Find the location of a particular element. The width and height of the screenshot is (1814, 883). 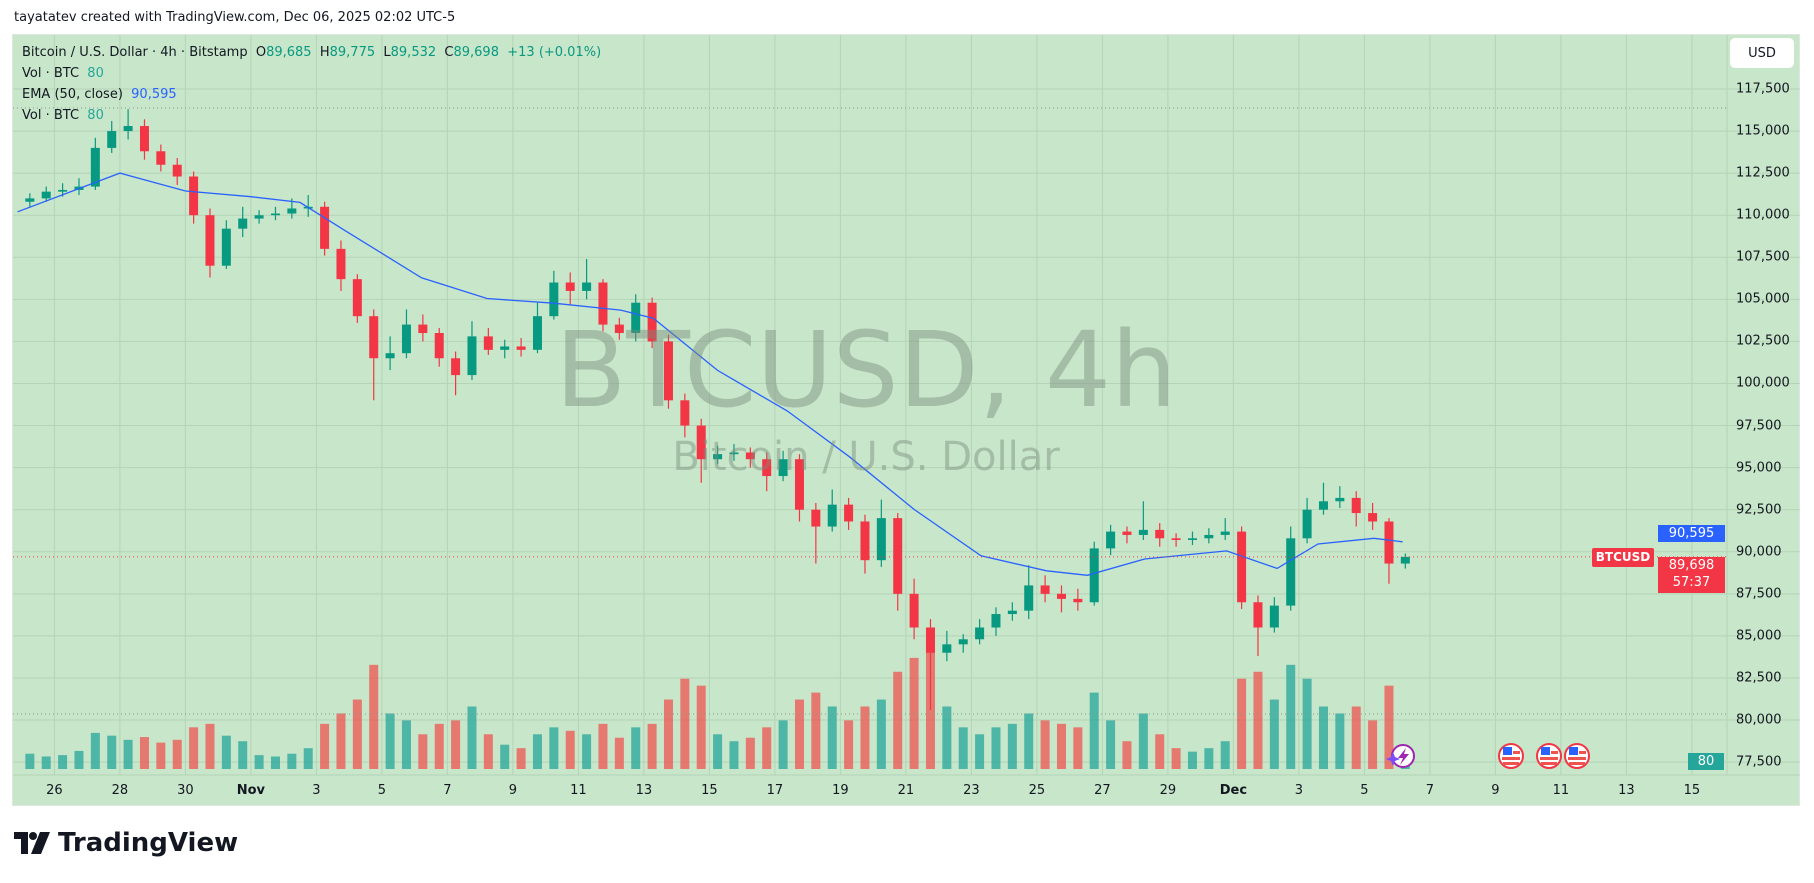

symbol-price-tag: BTCUSD is located at coordinates (1623, 557).